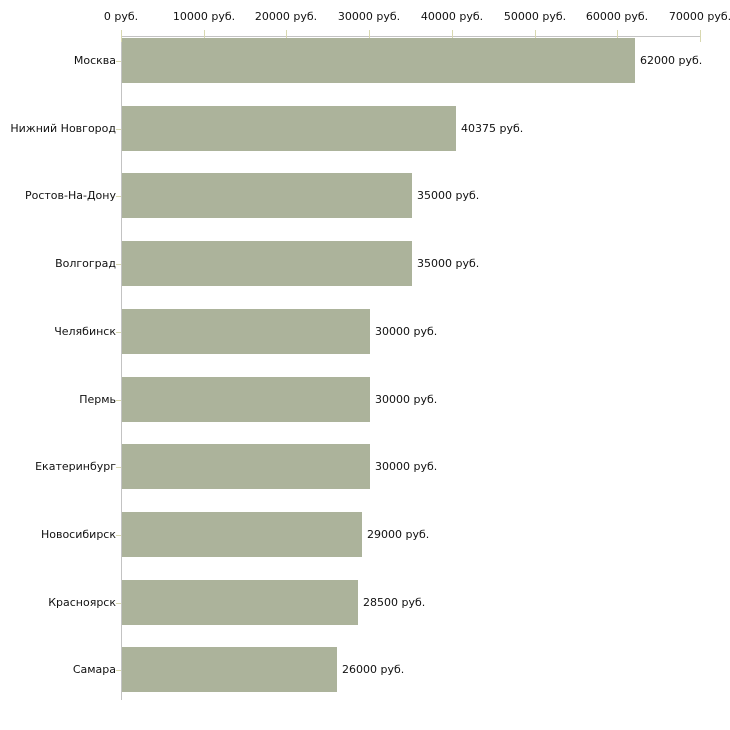 The height and width of the screenshot is (730, 730). What do you see at coordinates (121, 368) in the screenshot?
I see `y-axis-line` at bounding box center [121, 368].